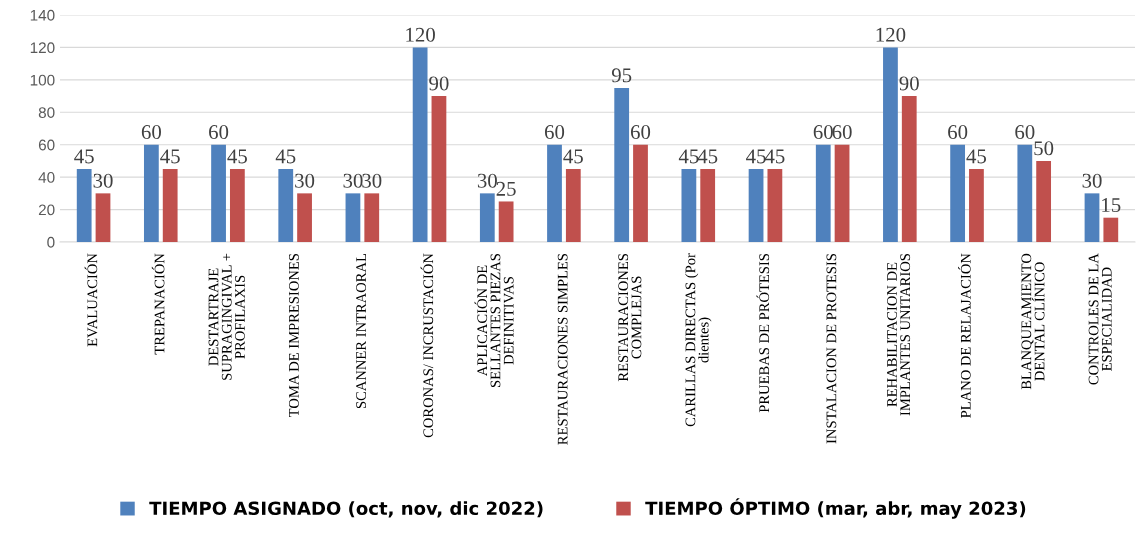 Image resolution: width=1147 pixels, height=535 pixels. I want to click on x-tick-label: APLICACIÓN DE SELLANTES PIEZAS DEFINITIVAS, so click(494, 321).